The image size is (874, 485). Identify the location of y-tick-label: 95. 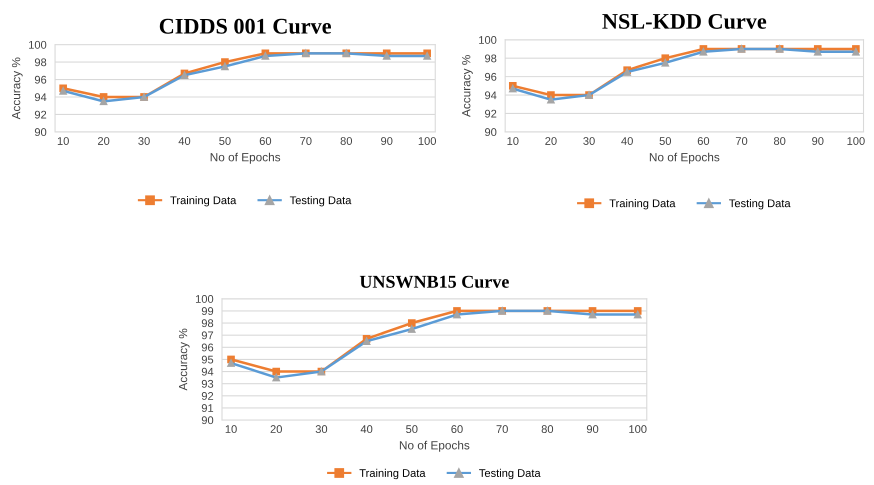
(208, 360).